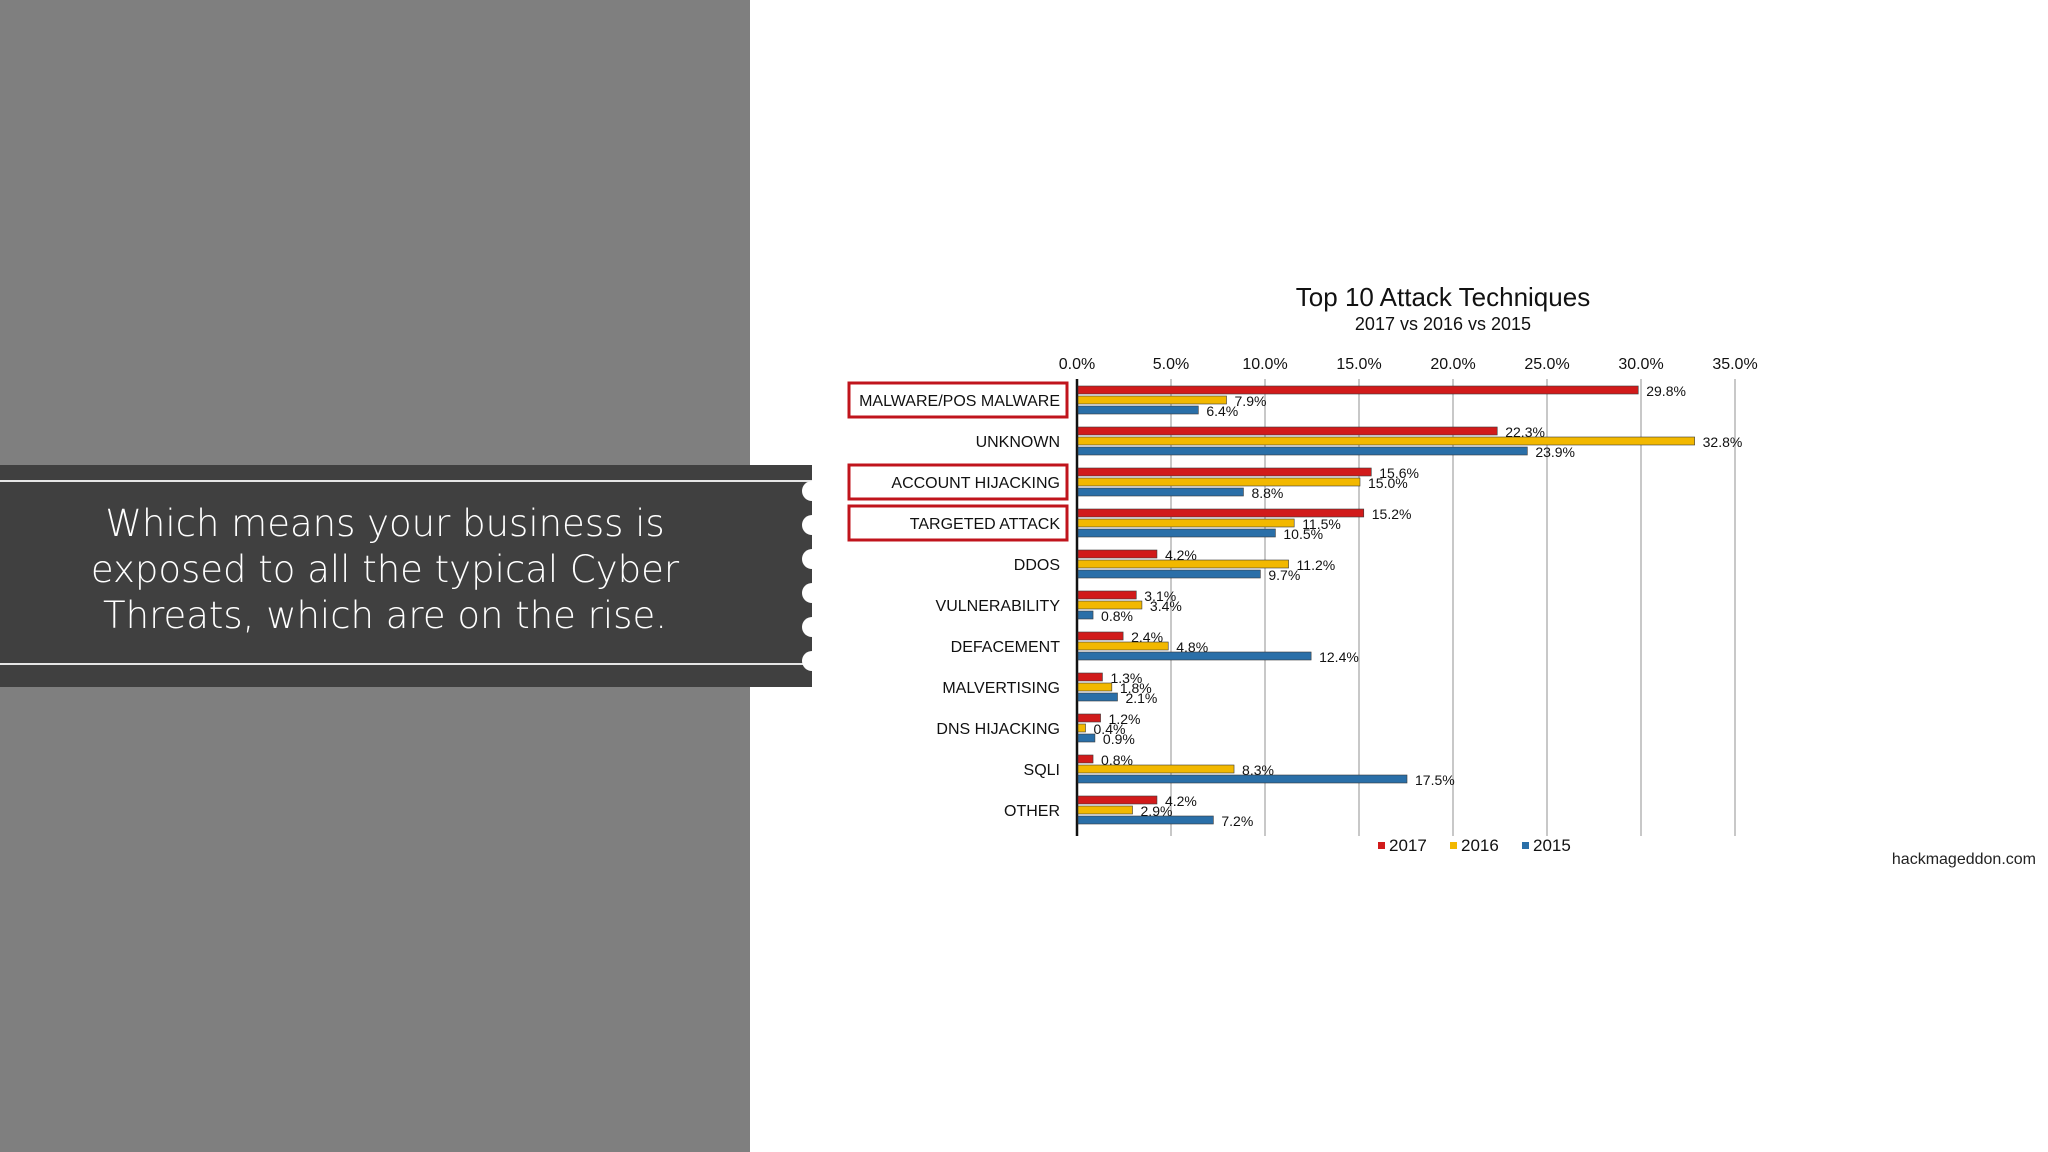 This screenshot has width=2048, height=1152. I want to click on banner-bottom-rule, so click(406, 664).